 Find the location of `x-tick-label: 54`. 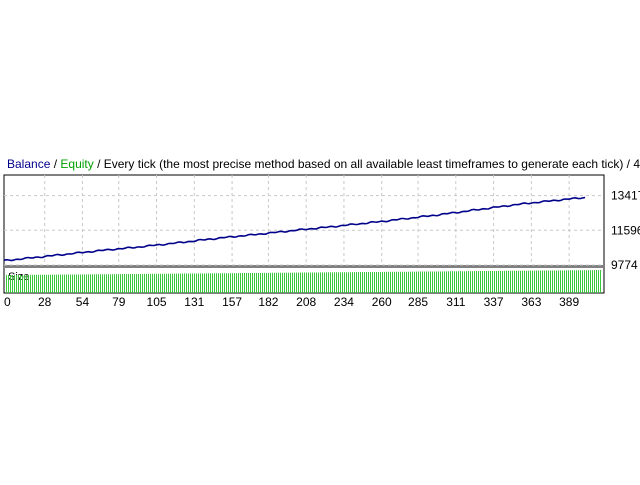

x-tick-label: 54 is located at coordinates (83, 302).